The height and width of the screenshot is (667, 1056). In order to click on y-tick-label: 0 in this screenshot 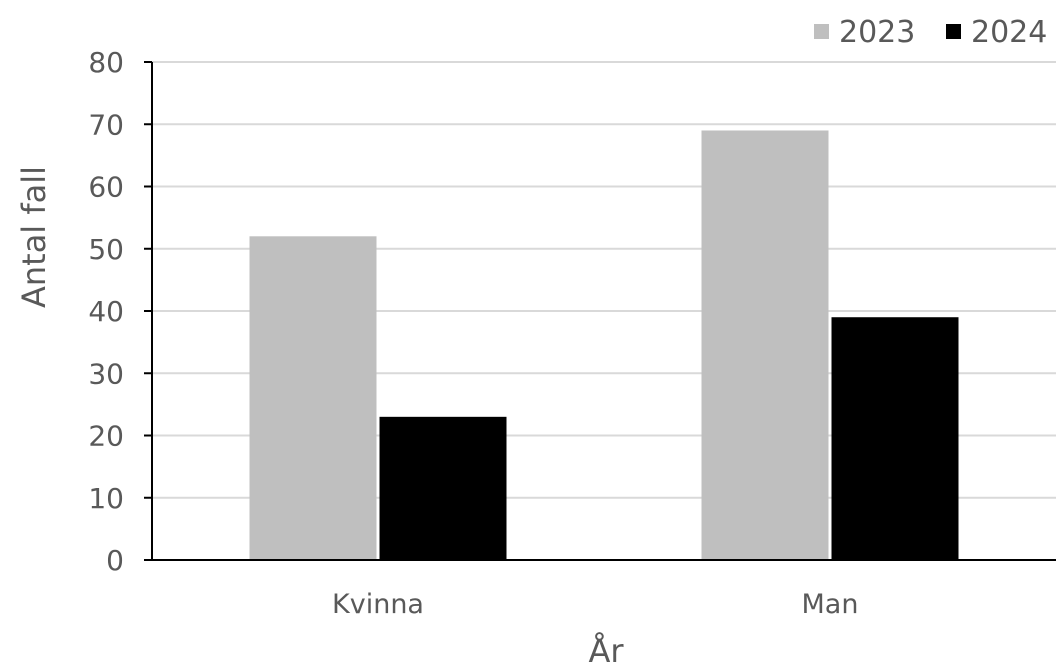, I will do `click(115, 560)`.